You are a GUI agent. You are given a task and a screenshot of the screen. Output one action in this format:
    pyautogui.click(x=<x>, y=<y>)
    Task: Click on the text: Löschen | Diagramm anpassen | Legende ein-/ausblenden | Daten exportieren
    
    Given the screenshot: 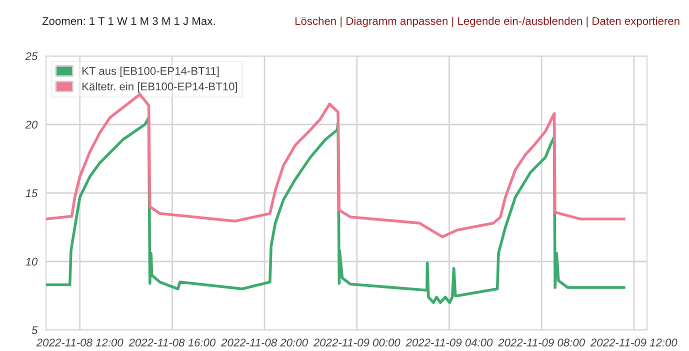 What is the action you would take?
    pyautogui.click(x=487, y=22)
    